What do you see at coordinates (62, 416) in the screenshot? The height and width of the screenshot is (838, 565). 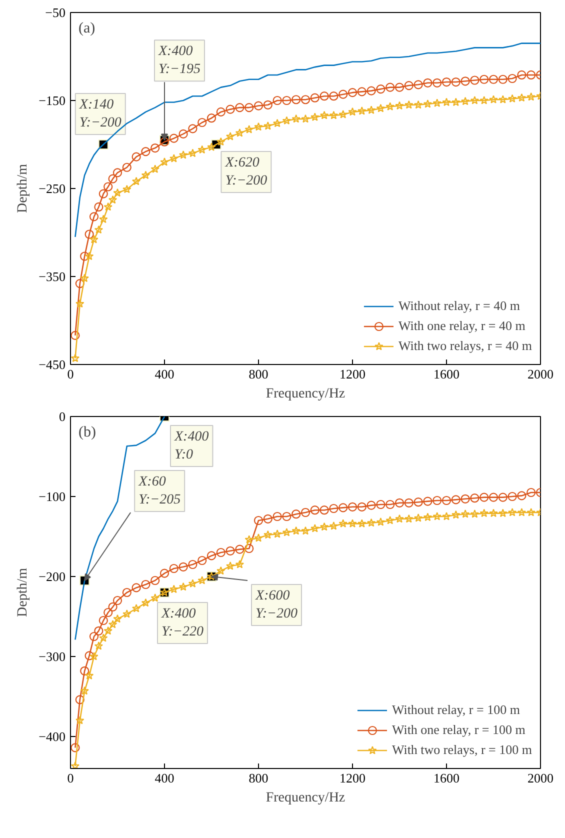 I see `y-tick-label: 0` at bounding box center [62, 416].